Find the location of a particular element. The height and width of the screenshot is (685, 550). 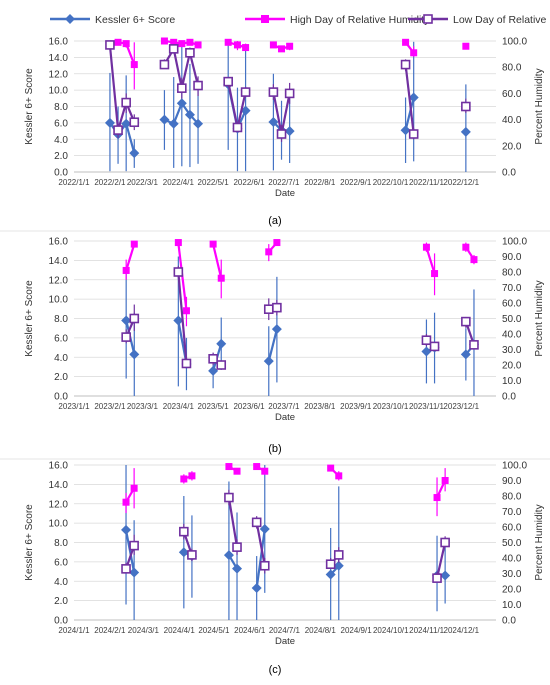

legend-marker-diamond is located at coordinates (70, 19).